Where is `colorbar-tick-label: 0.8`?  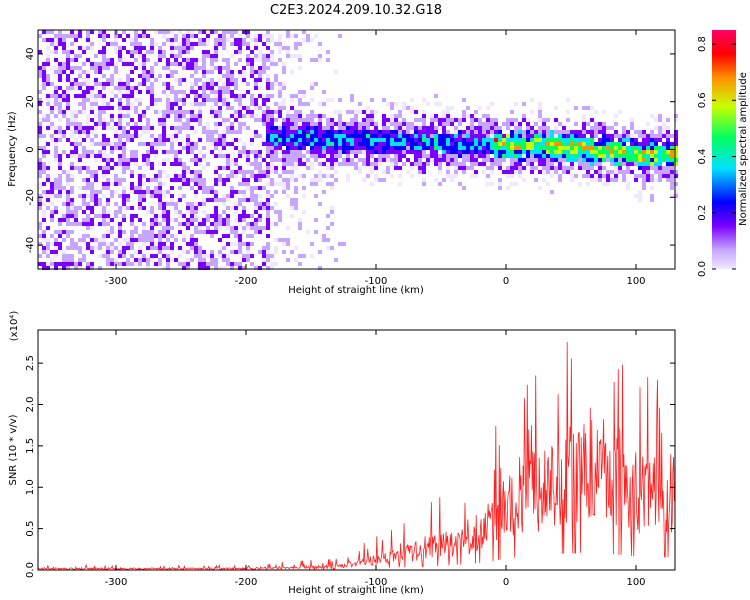 colorbar-tick-label: 0.8 is located at coordinates (702, 44).